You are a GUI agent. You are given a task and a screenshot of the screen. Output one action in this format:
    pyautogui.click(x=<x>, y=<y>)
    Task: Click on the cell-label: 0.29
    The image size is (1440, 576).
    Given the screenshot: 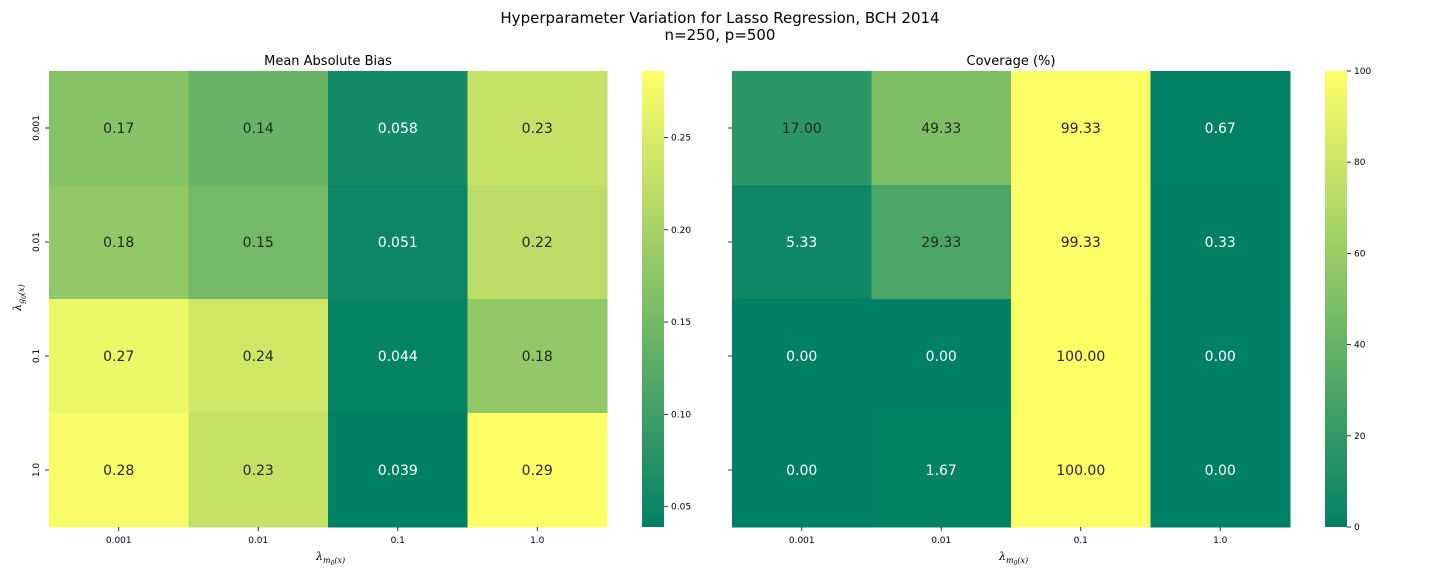 What is the action you would take?
    pyautogui.click(x=537, y=471)
    